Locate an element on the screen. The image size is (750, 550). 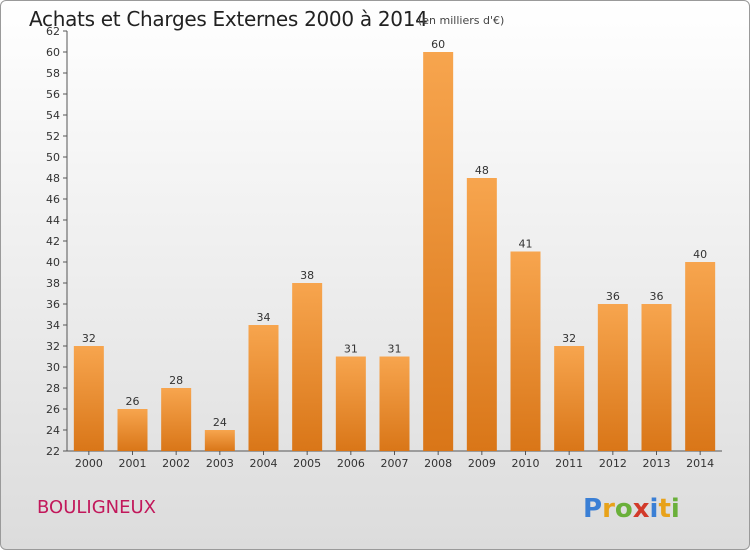
x-tick-label: 2007 is located at coordinates (395, 463).